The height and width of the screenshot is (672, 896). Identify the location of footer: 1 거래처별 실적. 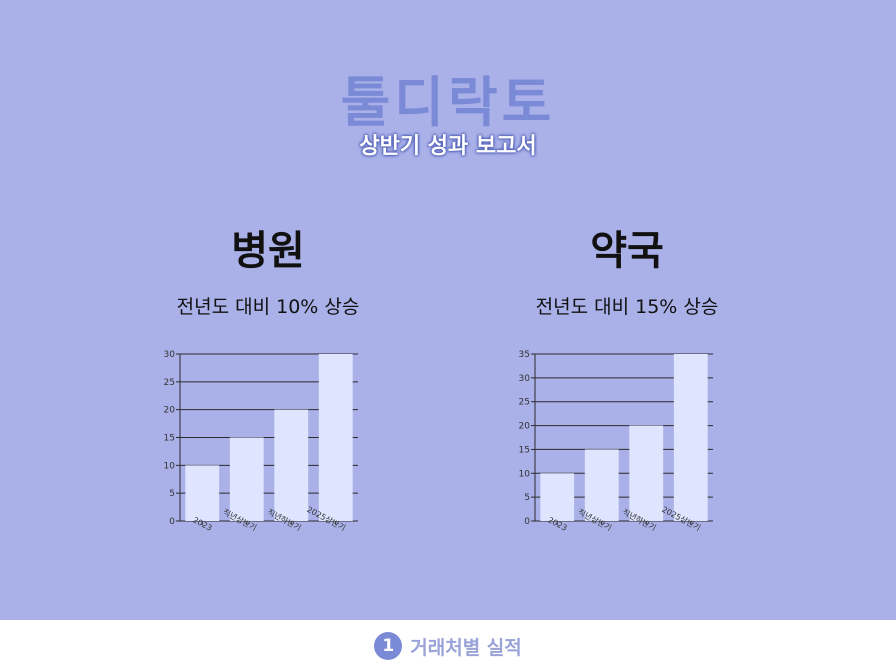
(448, 646).